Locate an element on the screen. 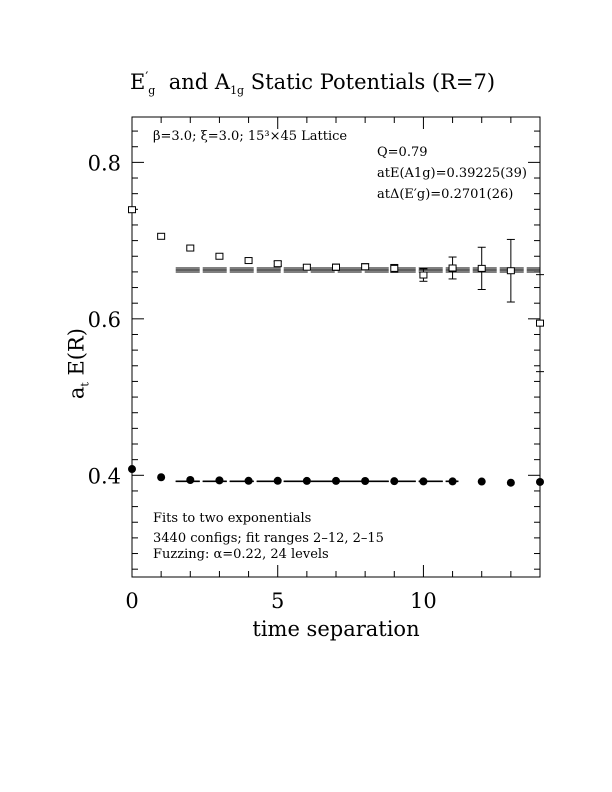  fuzzing-annotation: Fuzzing: α=0.22, 24 levels is located at coordinates (241, 554).